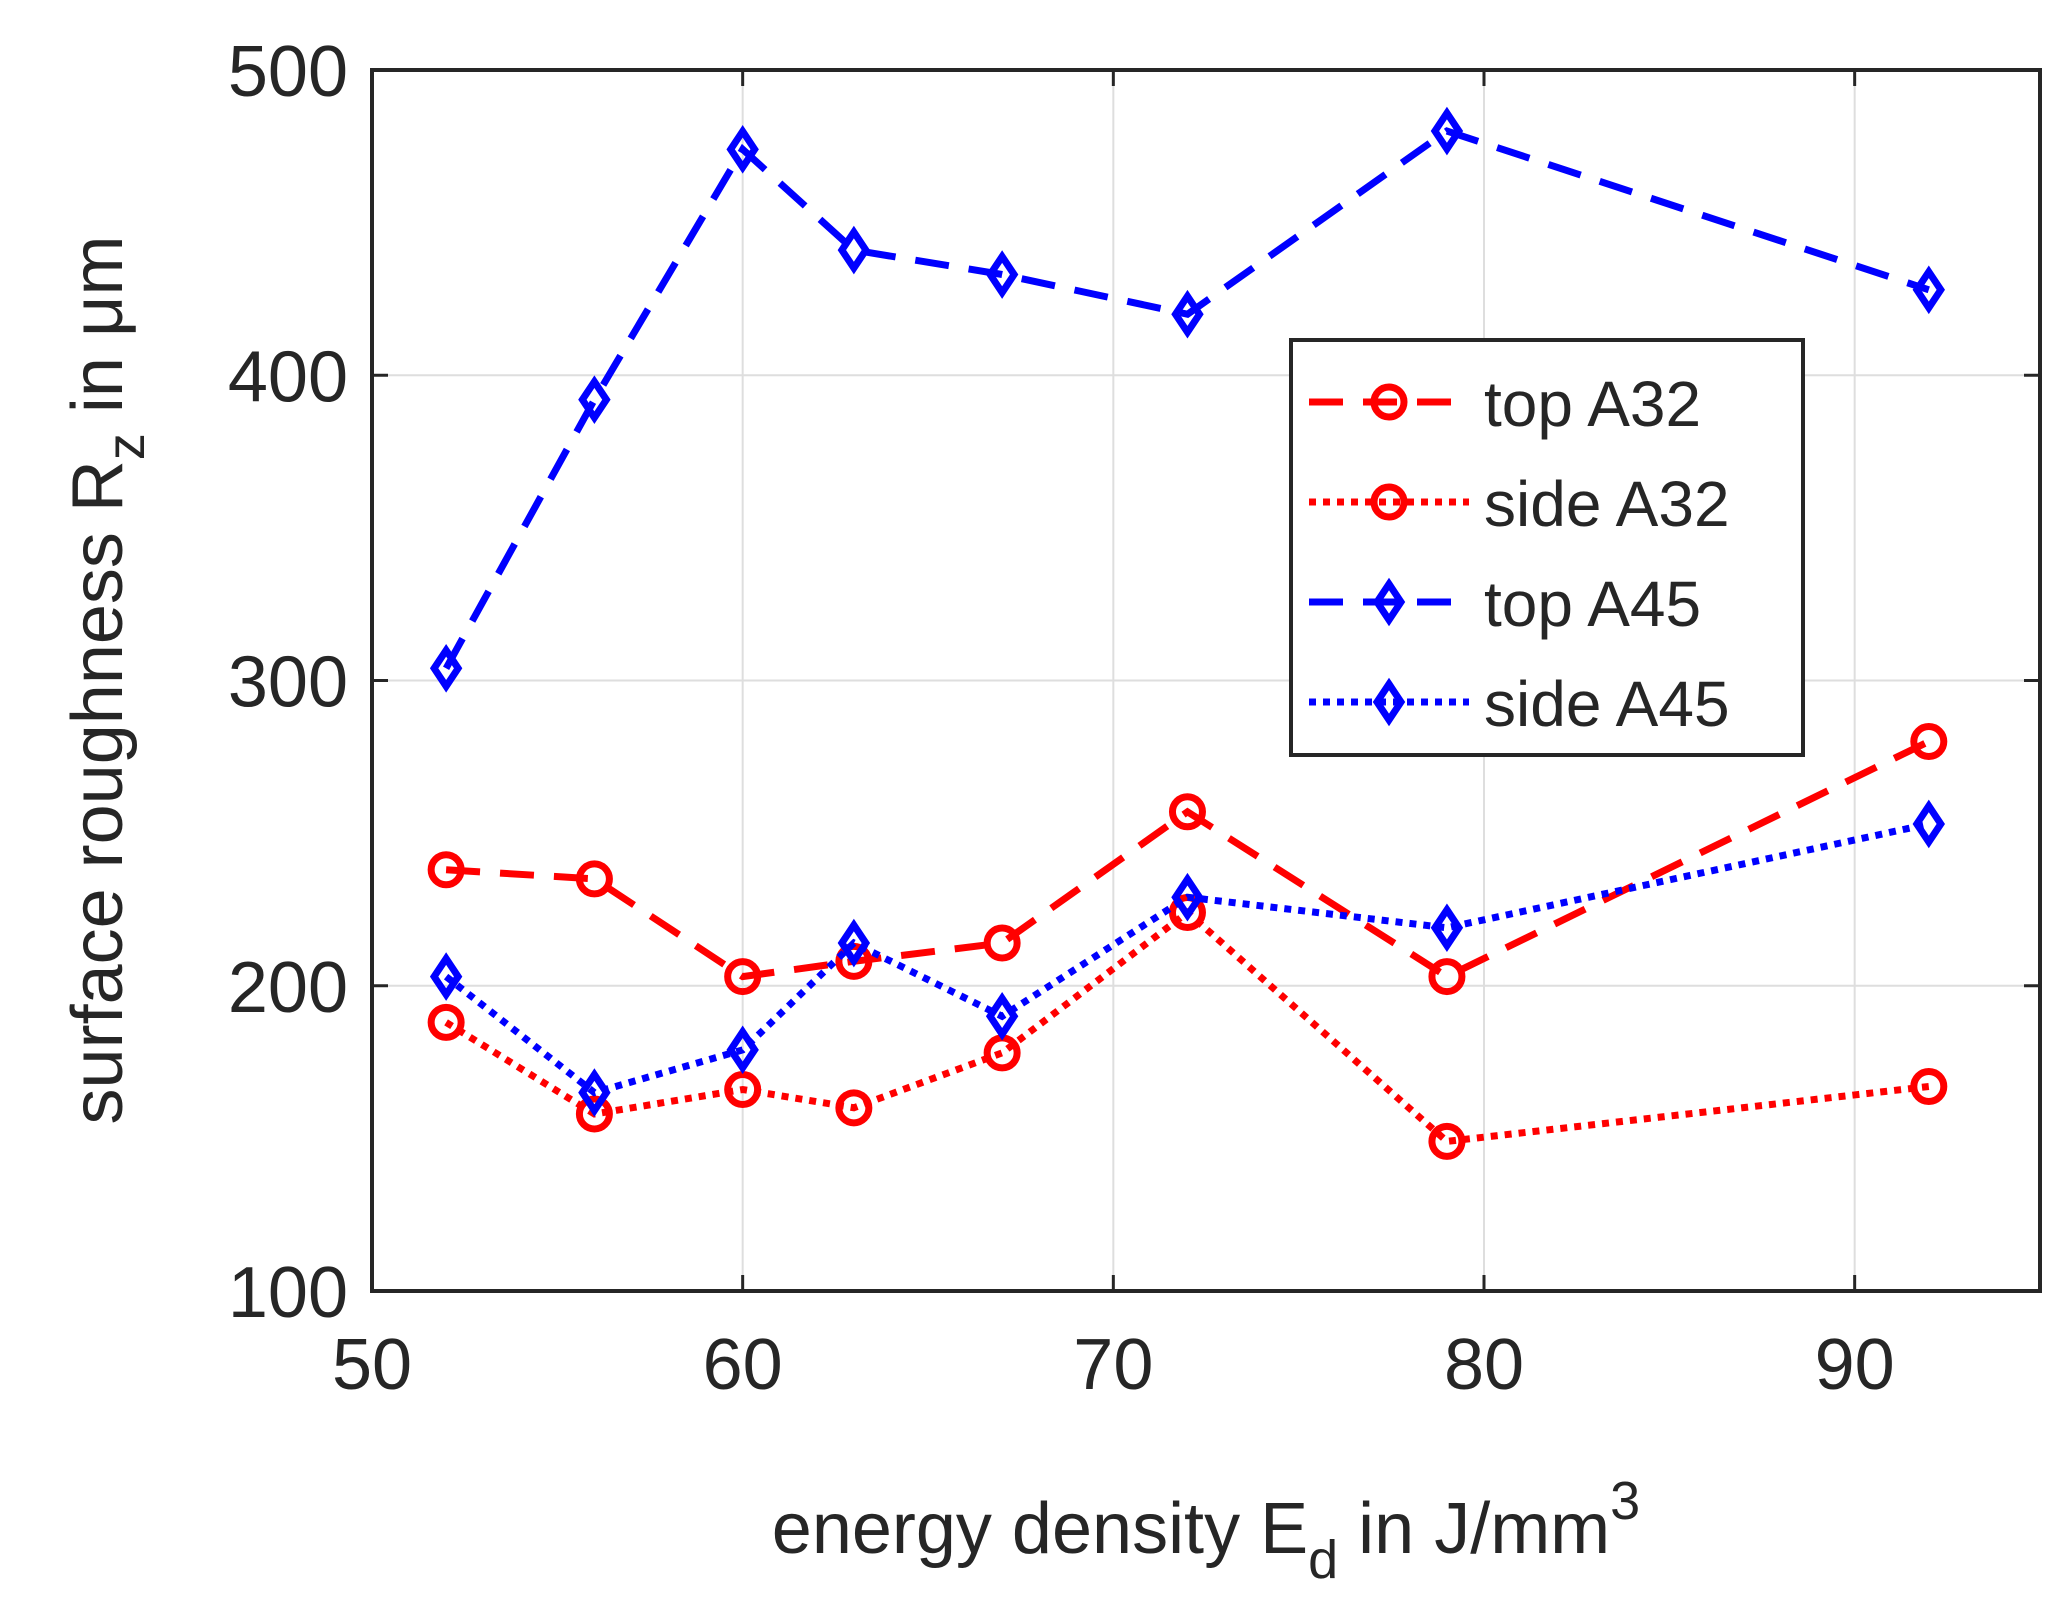 The height and width of the screenshot is (1617, 2055). What do you see at coordinates (1547, 547) in the screenshot?
I see `legend: top A32 side A32 top A45 side A45` at bounding box center [1547, 547].